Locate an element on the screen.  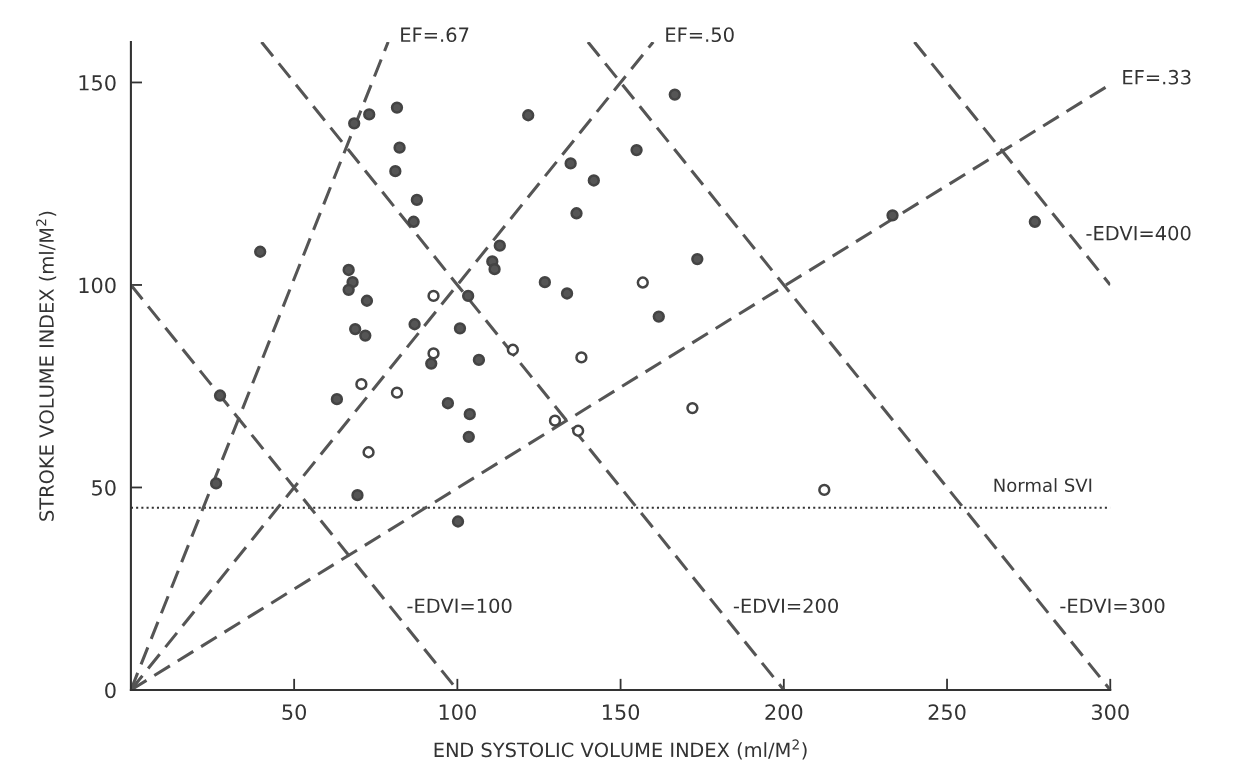
y-axis-title: STROKE VOLUME INDEX (ml/M$^{2}$) is located at coordinates (46, 366).